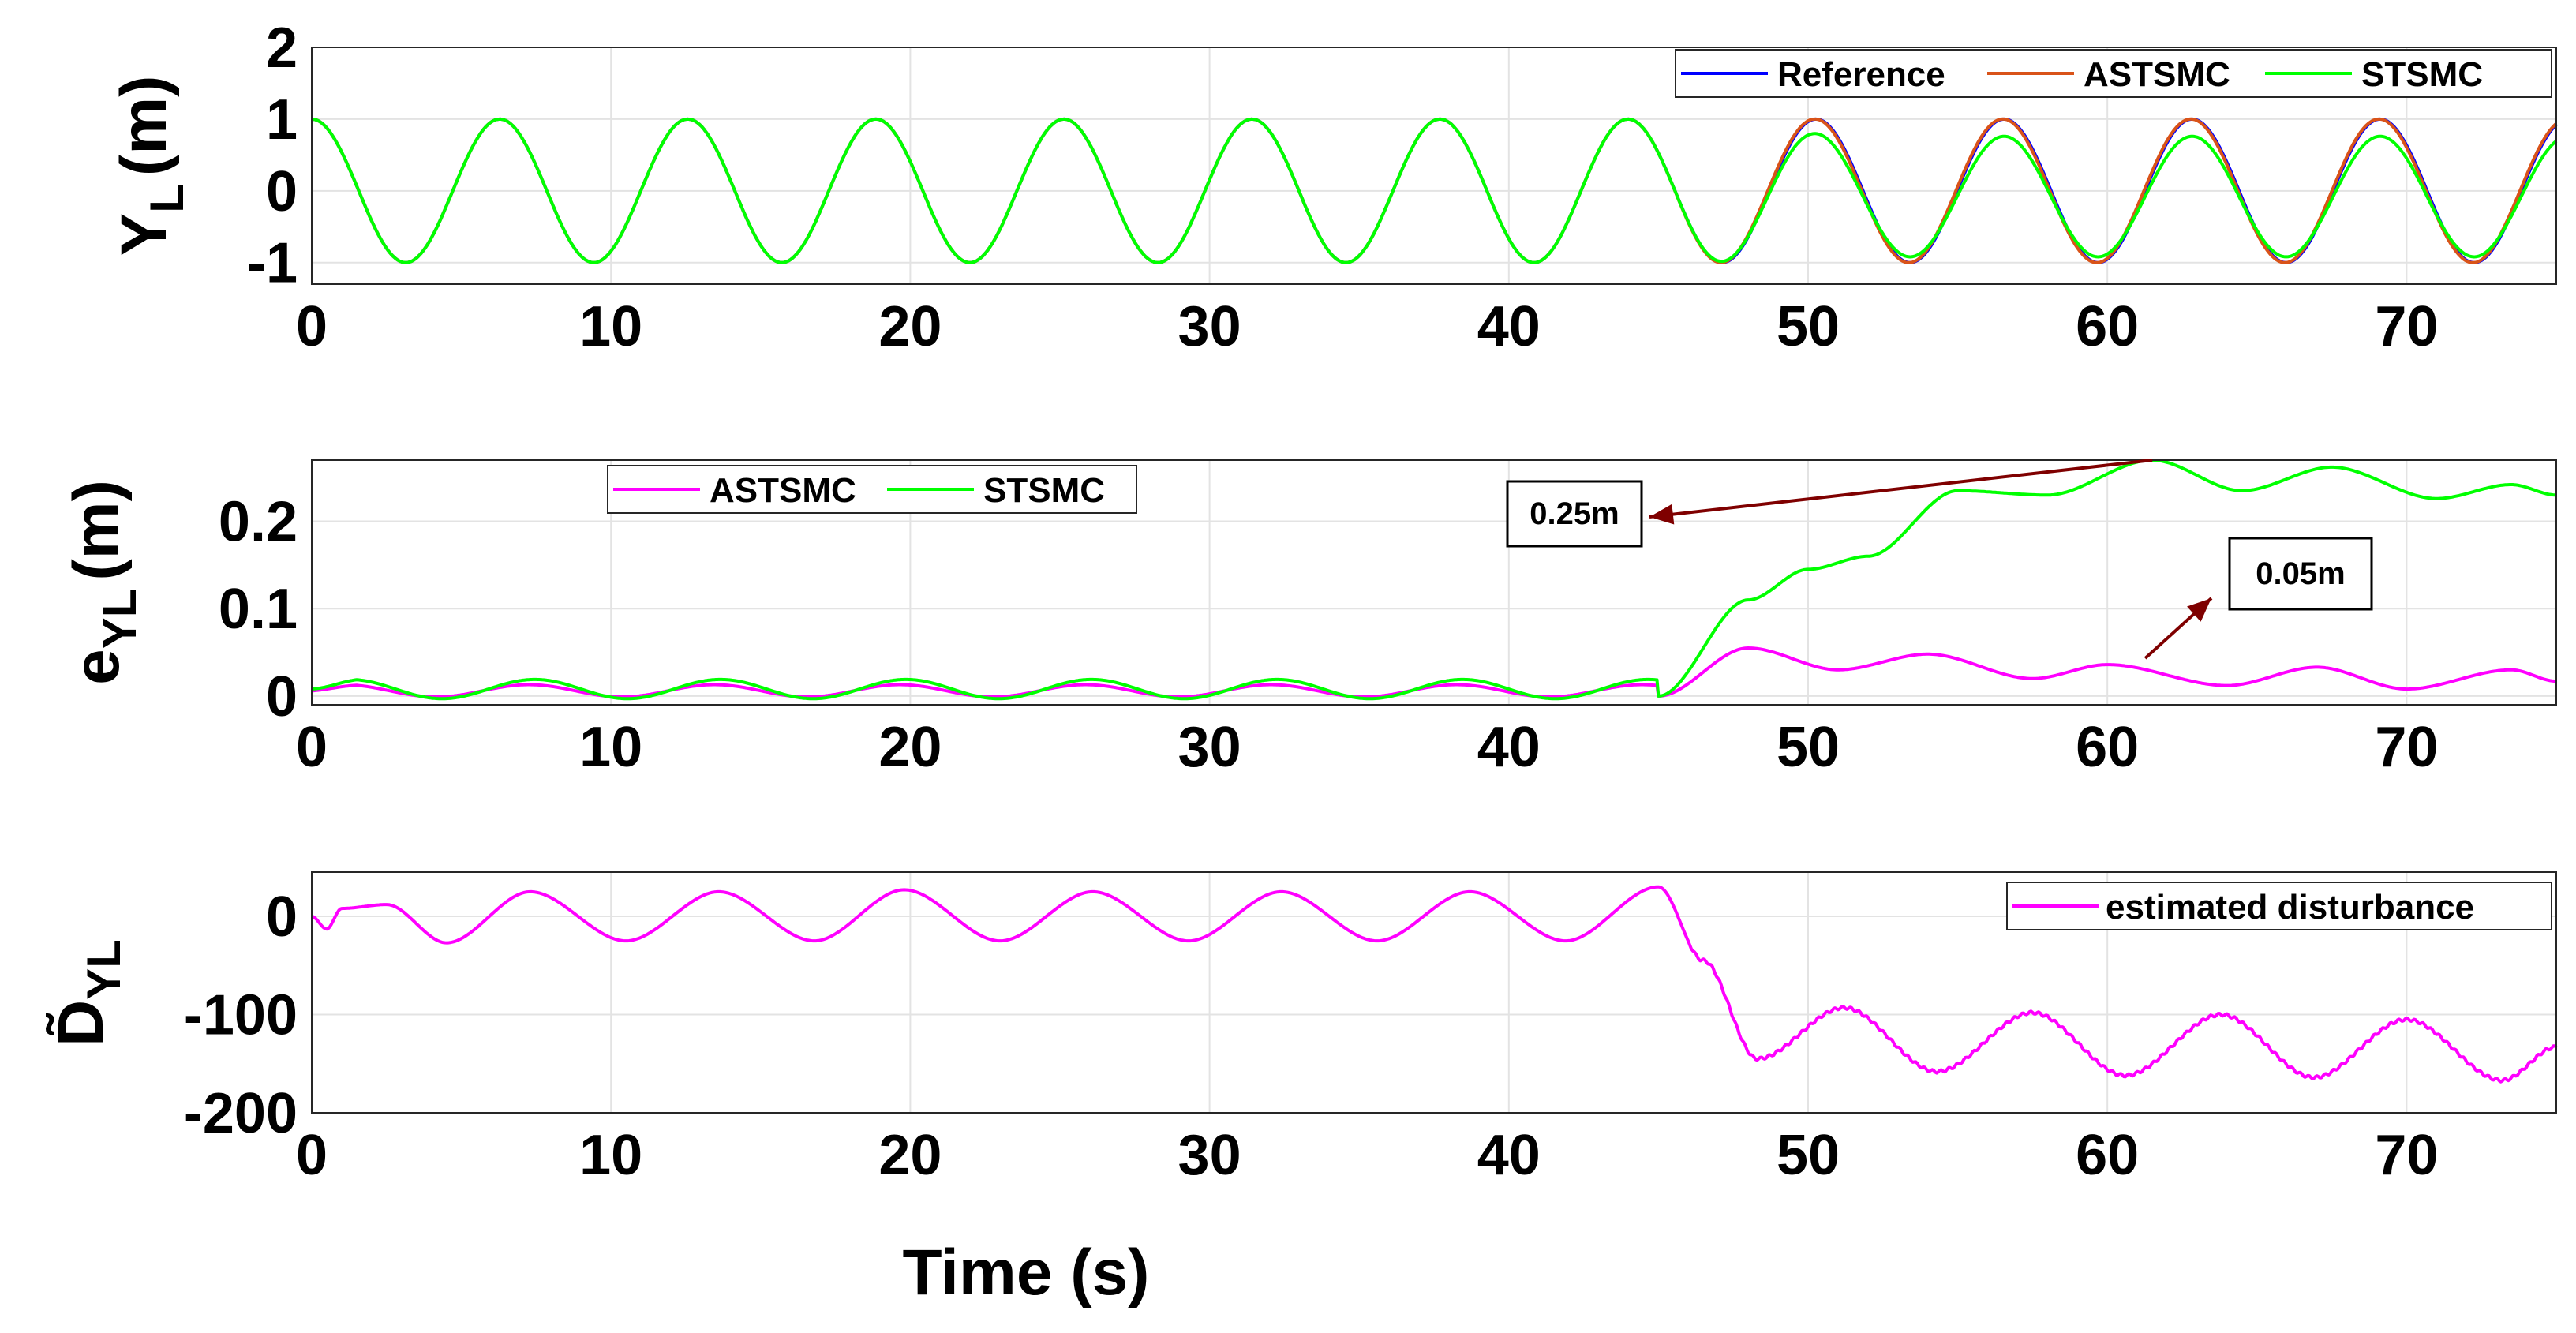  What do you see at coordinates (150, 166) in the screenshot?
I see `y-axis-label: YL(m)` at bounding box center [150, 166].